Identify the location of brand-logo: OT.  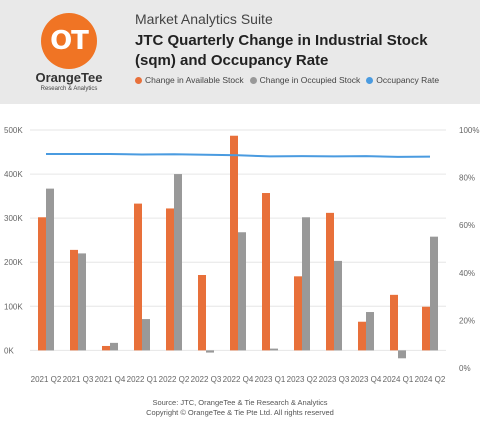
(69, 41).